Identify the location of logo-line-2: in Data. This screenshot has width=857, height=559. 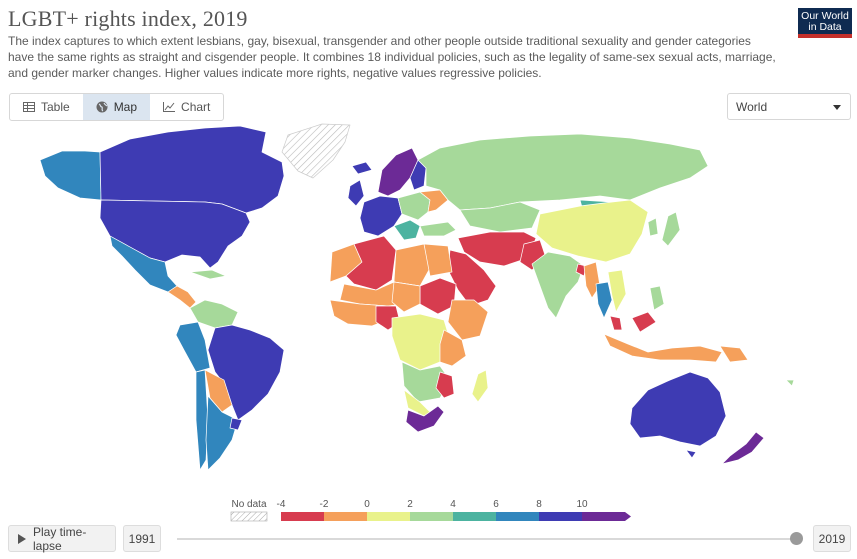
(825, 27).